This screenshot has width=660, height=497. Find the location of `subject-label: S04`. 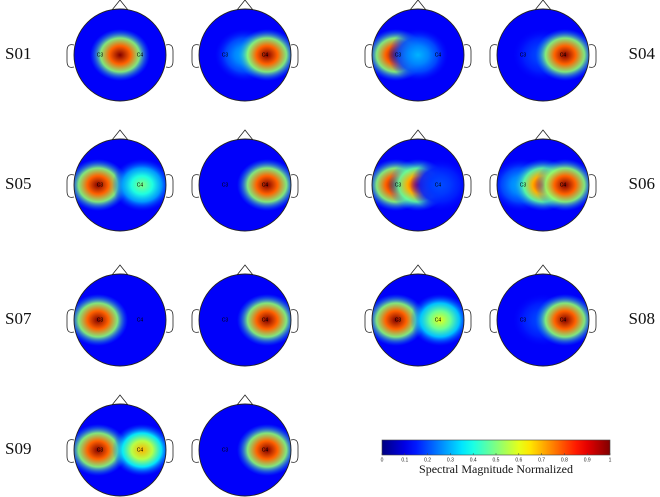

subject-label: S04 is located at coordinates (642, 53).